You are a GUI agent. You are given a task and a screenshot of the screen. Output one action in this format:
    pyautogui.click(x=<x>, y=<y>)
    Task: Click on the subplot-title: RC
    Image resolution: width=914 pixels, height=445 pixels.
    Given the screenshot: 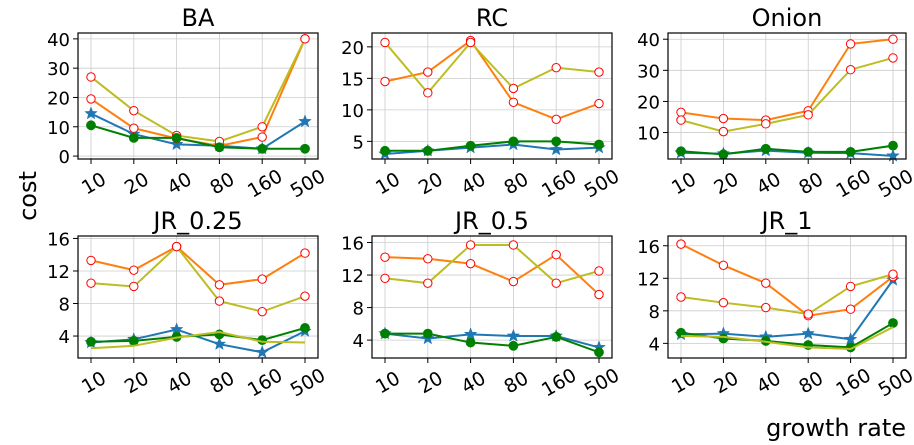 What is the action you would take?
    pyautogui.click(x=492, y=18)
    